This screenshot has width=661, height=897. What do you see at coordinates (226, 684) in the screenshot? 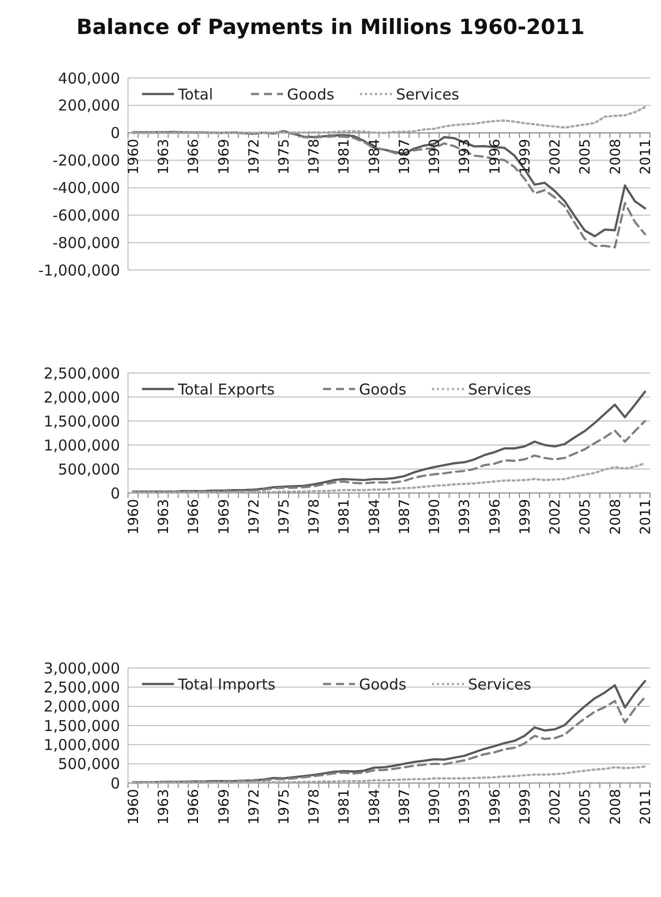
I see `legend-label: Total Imports` at bounding box center [226, 684].